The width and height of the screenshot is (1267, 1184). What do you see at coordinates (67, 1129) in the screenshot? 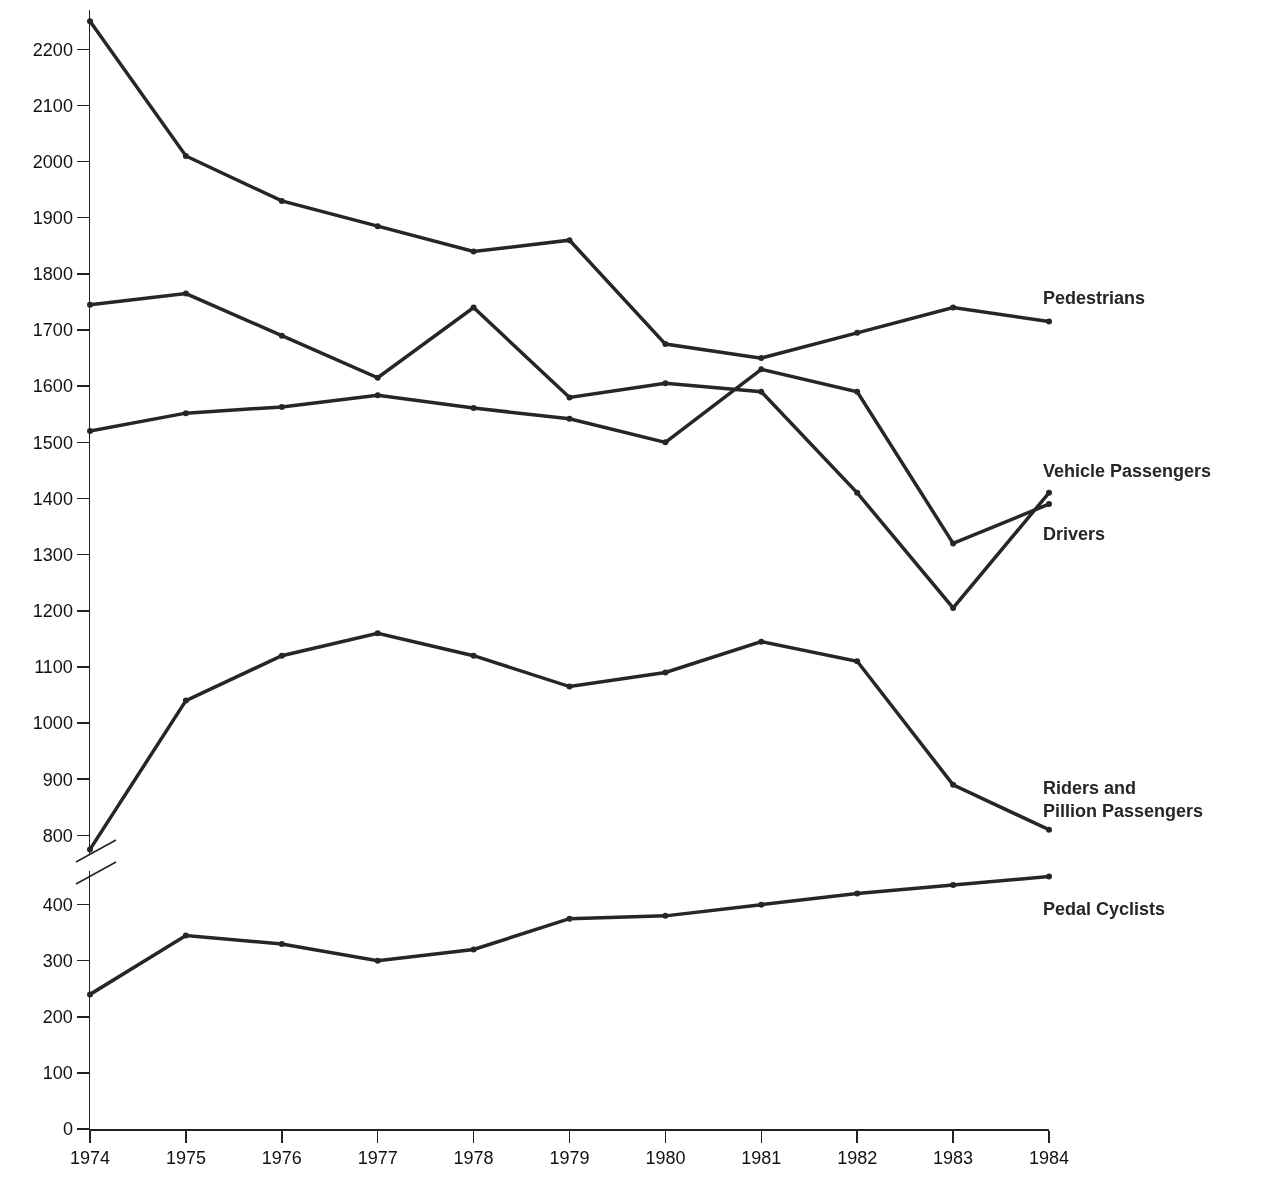
I see `y-tick-label: 0` at bounding box center [67, 1129].